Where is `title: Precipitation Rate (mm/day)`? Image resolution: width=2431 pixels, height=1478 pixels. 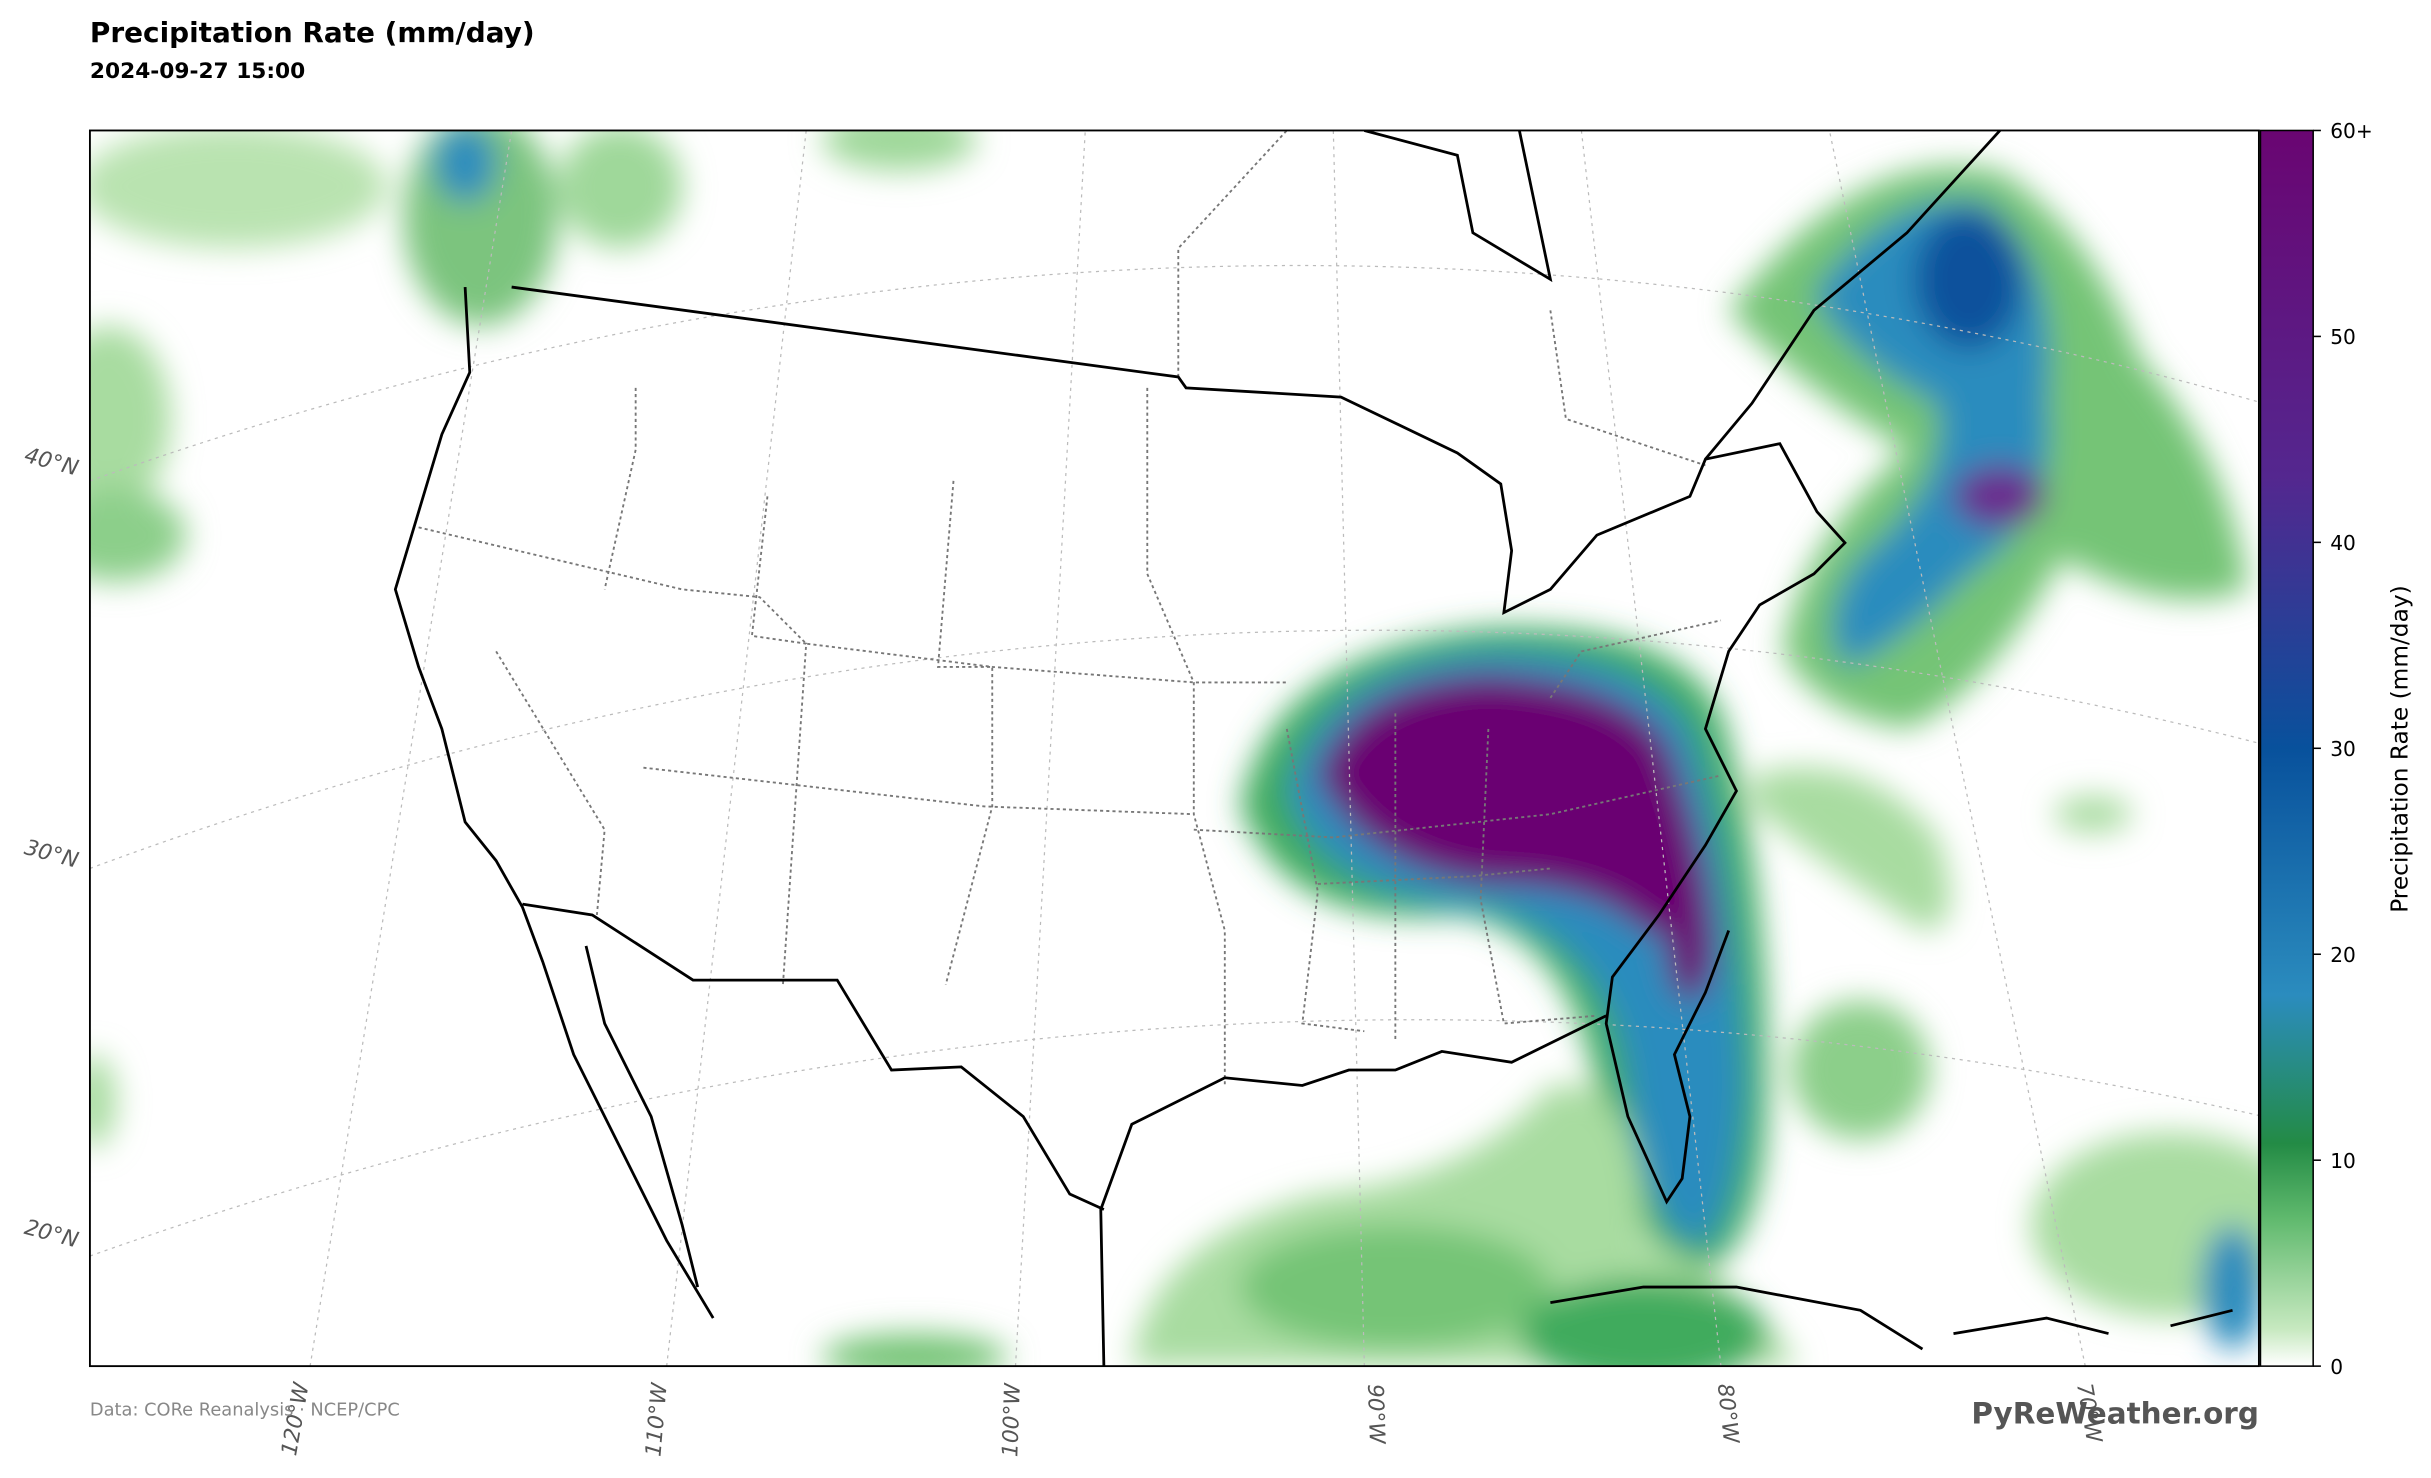
title: Precipitation Rate (mm/day) is located at coordinates (312, 32).